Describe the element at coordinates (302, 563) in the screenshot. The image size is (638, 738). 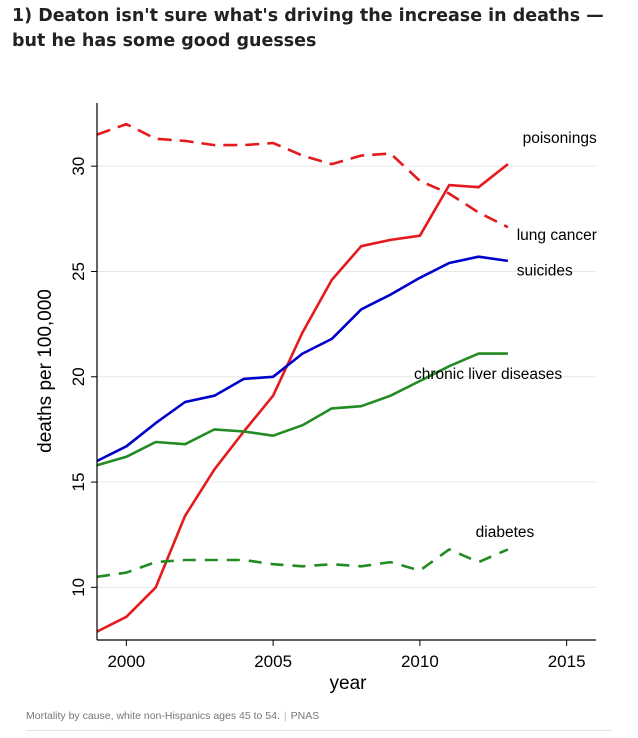
I see `series-line-diabetes` at that location.